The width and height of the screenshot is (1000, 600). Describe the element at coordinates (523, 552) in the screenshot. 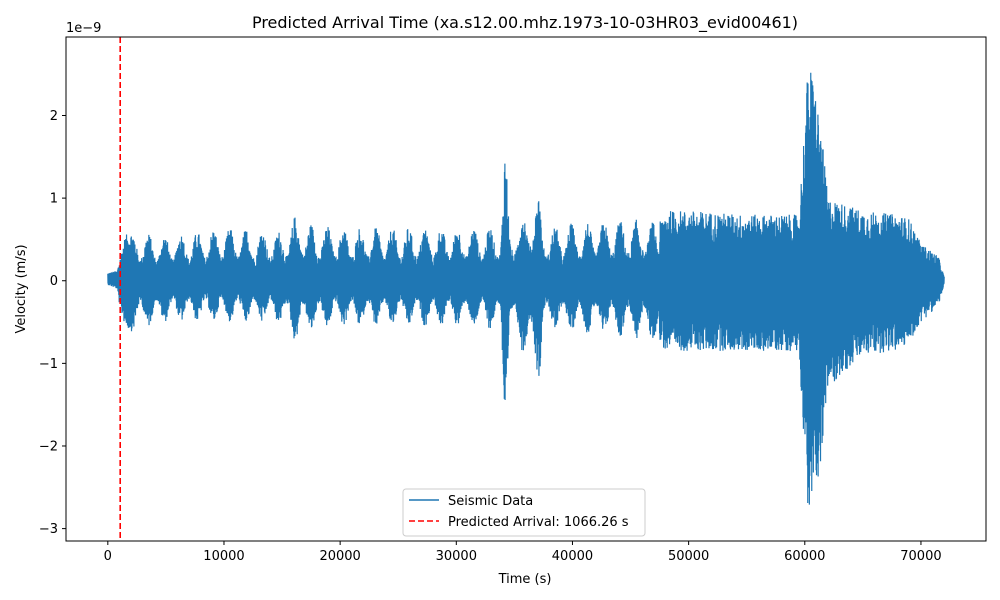

I see `x-axis: 0 10000 20000 30000 40000 50000 60000 70000` at that location.